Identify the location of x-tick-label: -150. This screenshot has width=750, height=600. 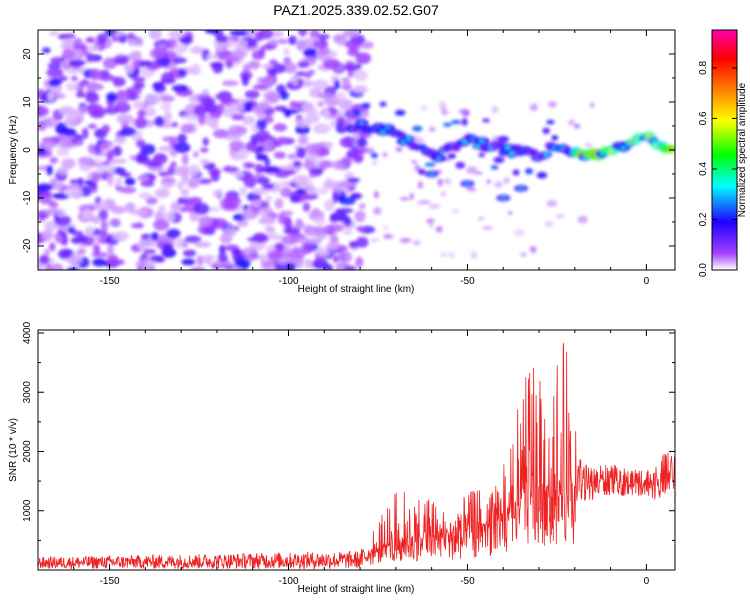
(110, 281).